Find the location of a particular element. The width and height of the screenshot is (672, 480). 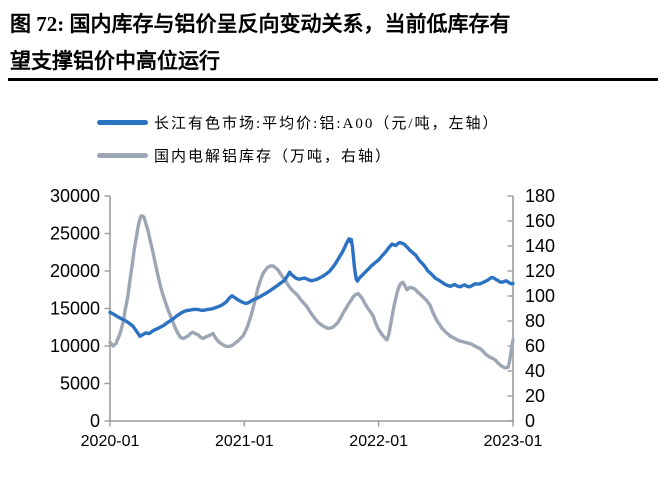

right-axis-tick-label: 60 is located at coordinates (535, 346).